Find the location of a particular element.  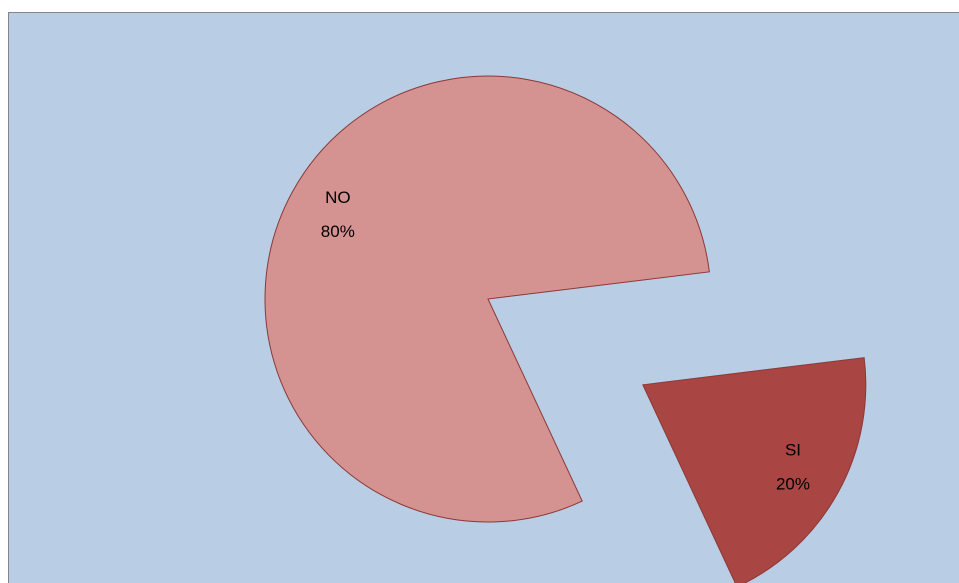

slice-label: SI is located at coordinates (793, 450).